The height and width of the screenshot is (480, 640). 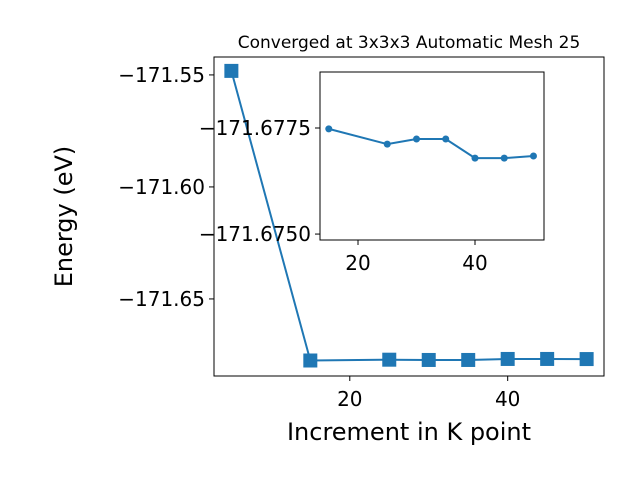 What do you see at coordinates (161, 299) in the screenshot?
I see `y-tick-label: −171.65` at bounding box center [161, 299].